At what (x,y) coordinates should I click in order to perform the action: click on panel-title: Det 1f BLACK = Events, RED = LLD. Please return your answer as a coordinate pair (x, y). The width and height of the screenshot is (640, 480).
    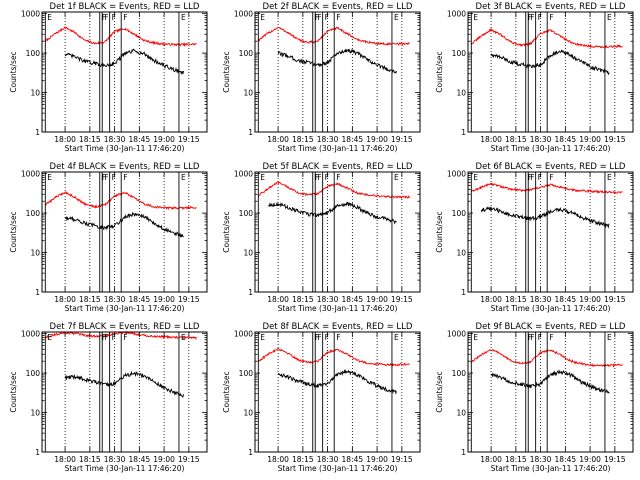
    Looking at the image, I should click on (125, 7).